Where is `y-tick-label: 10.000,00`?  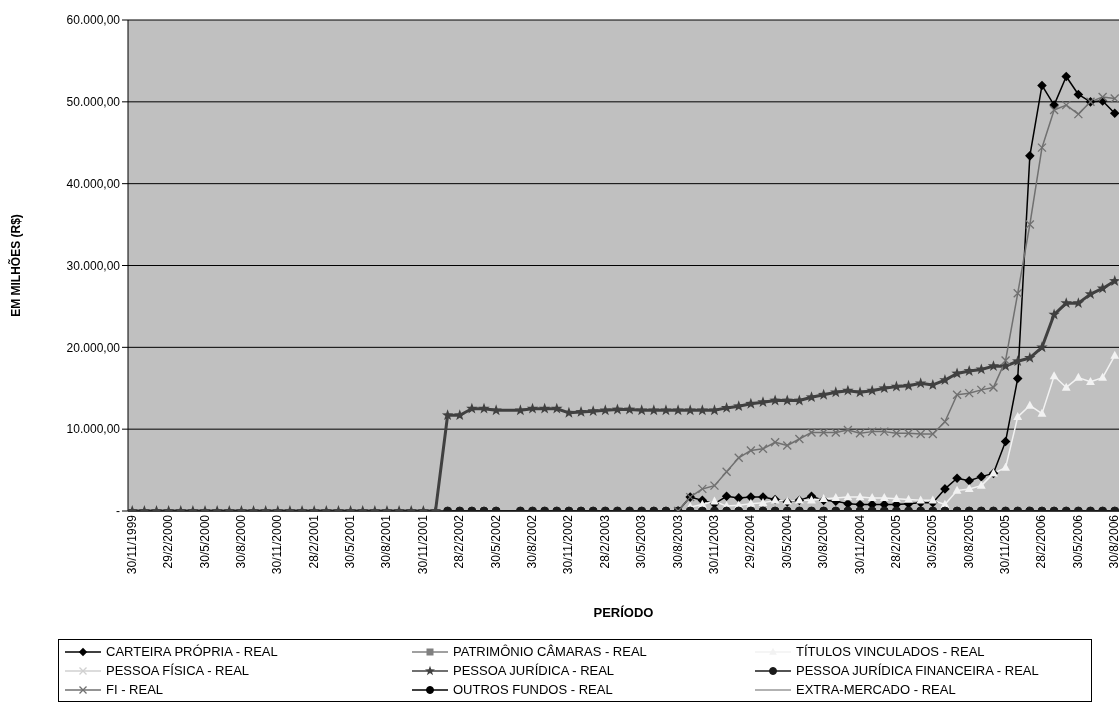 y-tick-label: 10.000,00 is located at coordinates (93, 429).